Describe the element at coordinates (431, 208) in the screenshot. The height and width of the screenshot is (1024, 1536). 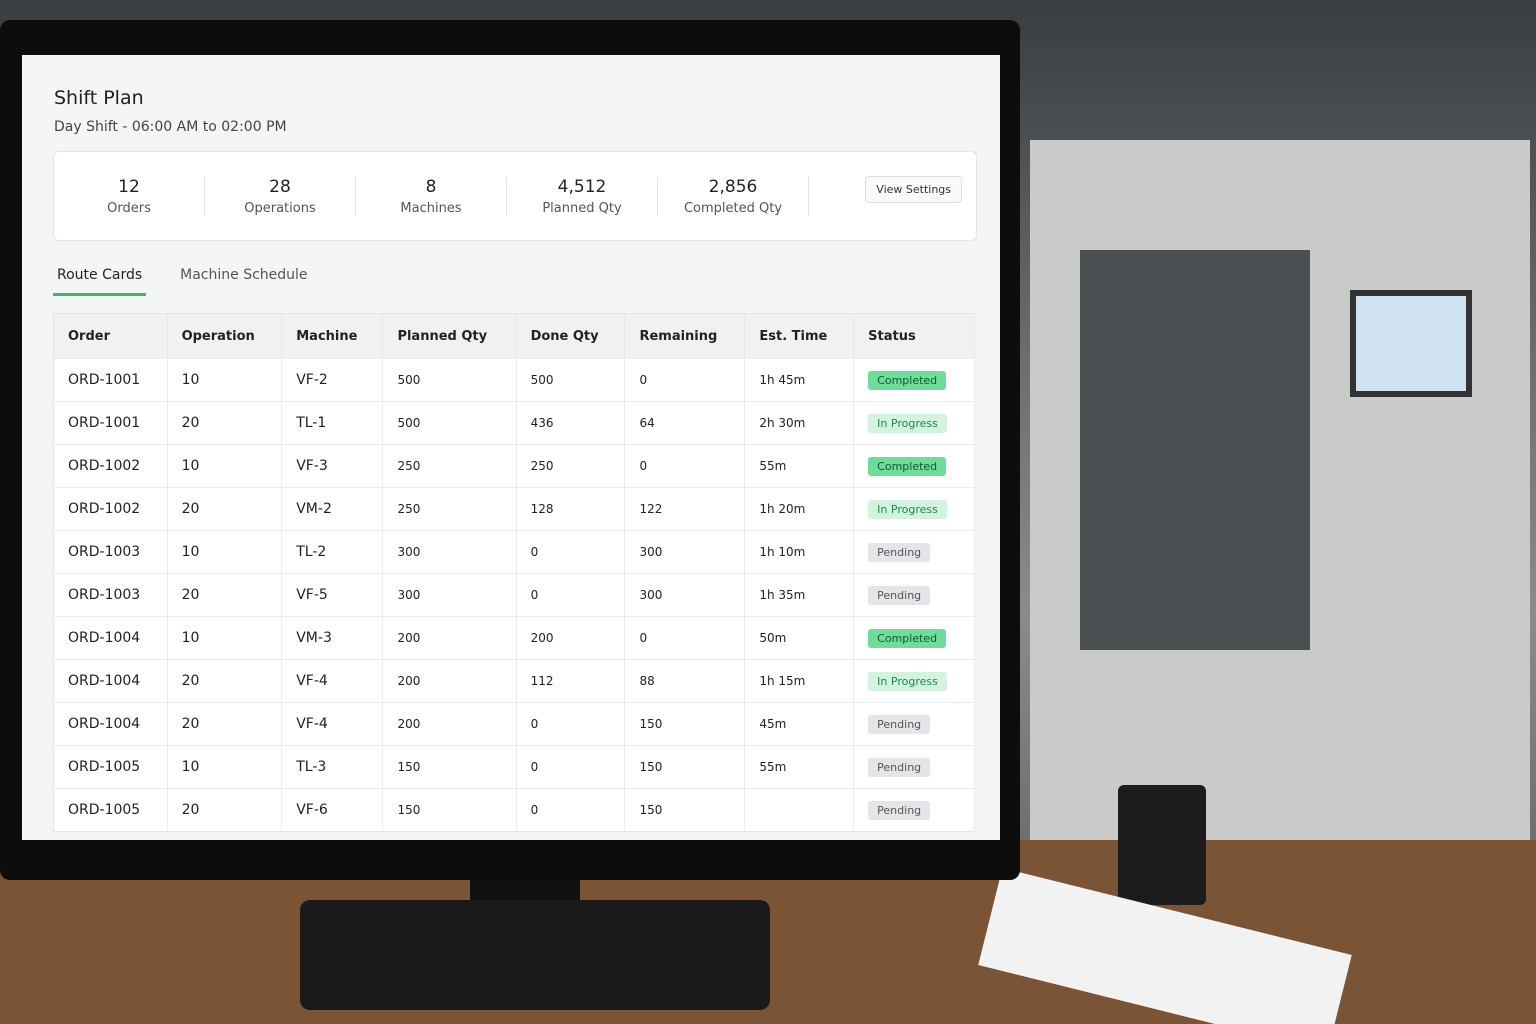
I see `stat-label: Machines` at that location.